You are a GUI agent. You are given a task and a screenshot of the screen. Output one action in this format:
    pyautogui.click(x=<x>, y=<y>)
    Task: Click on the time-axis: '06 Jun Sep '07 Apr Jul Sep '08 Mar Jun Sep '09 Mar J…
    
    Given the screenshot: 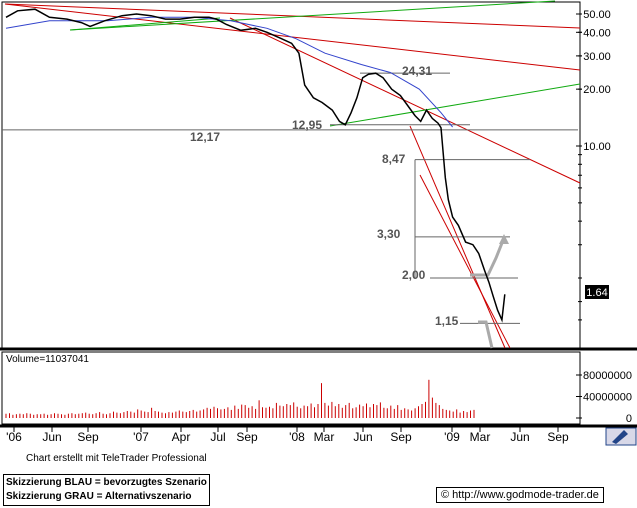 What is the action you would take?
    pyautogui.click(x=287, y=435)
    